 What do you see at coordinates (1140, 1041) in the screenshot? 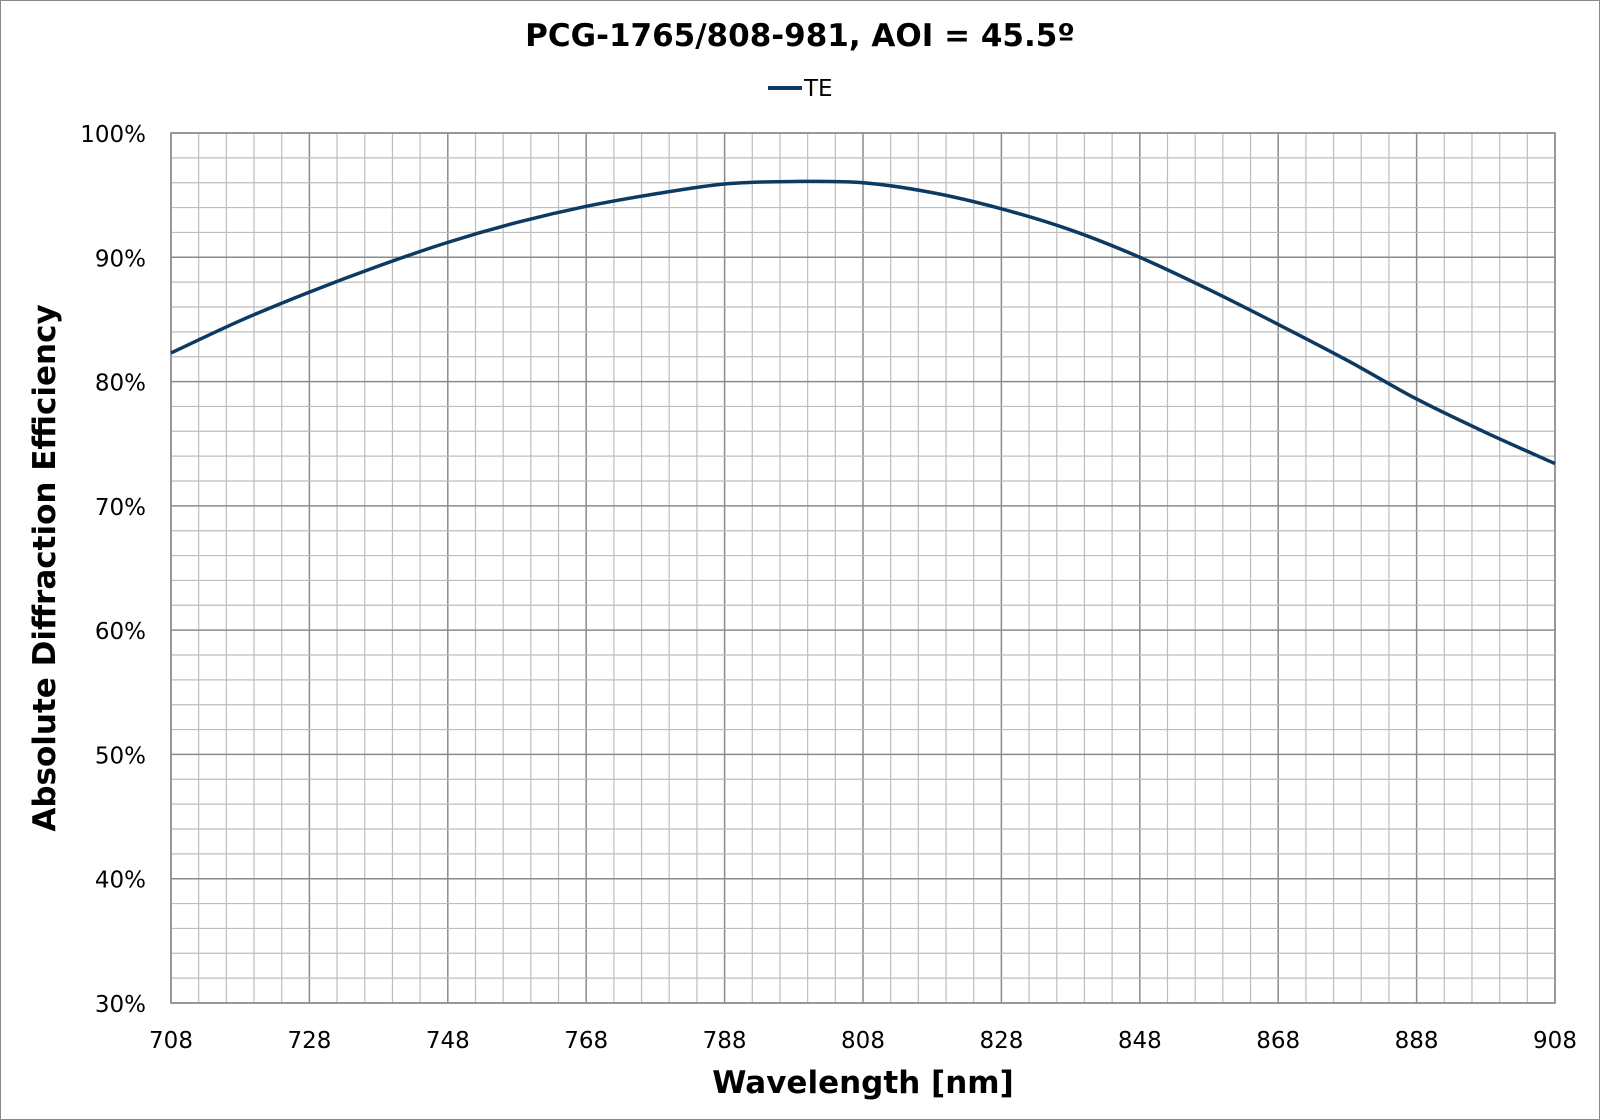
I see `x-tick-label: 848` at bounding box center [1140, 1041].